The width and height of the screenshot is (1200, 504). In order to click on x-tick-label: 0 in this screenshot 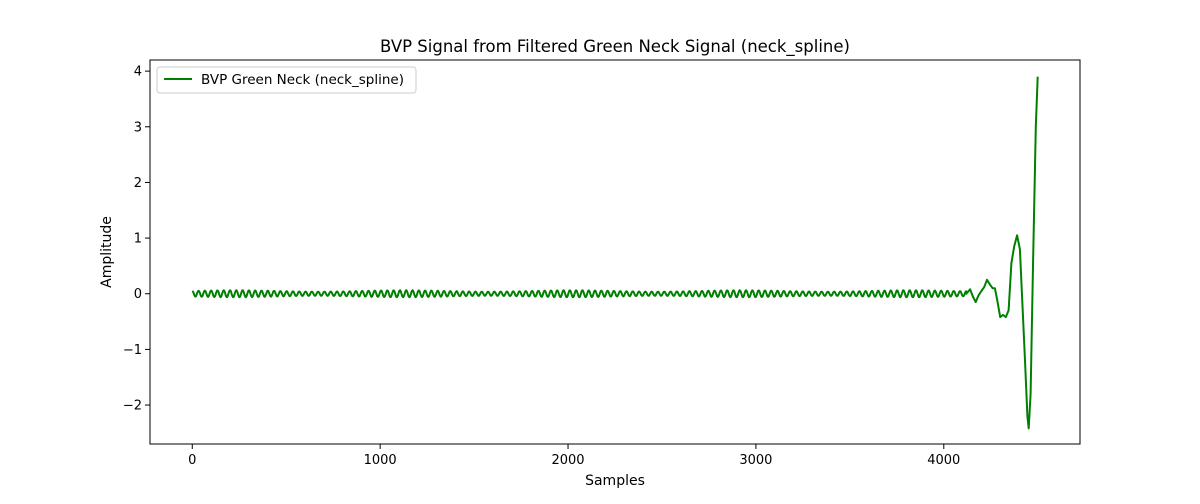, I will do `click(192, 460)`.